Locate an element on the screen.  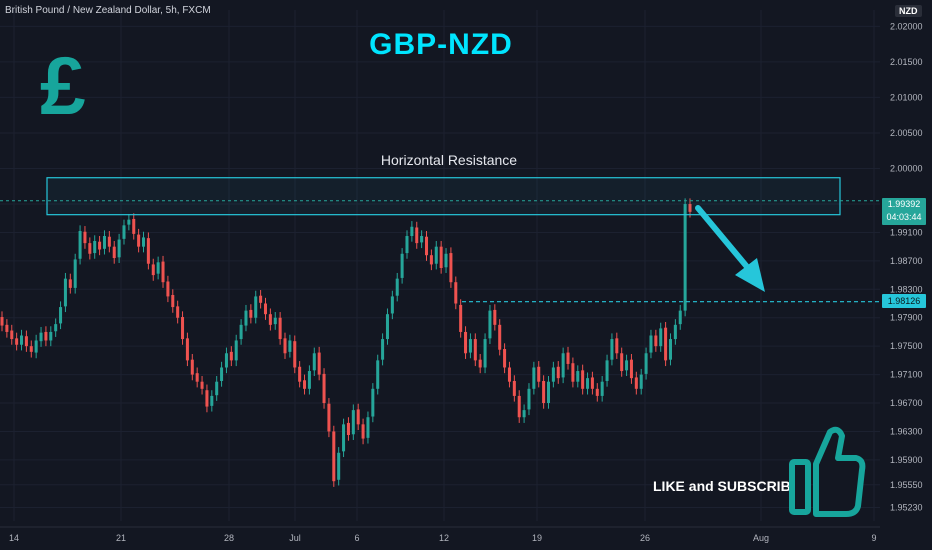
pound-sign-icon: £ is located at coordinates (63, 86).